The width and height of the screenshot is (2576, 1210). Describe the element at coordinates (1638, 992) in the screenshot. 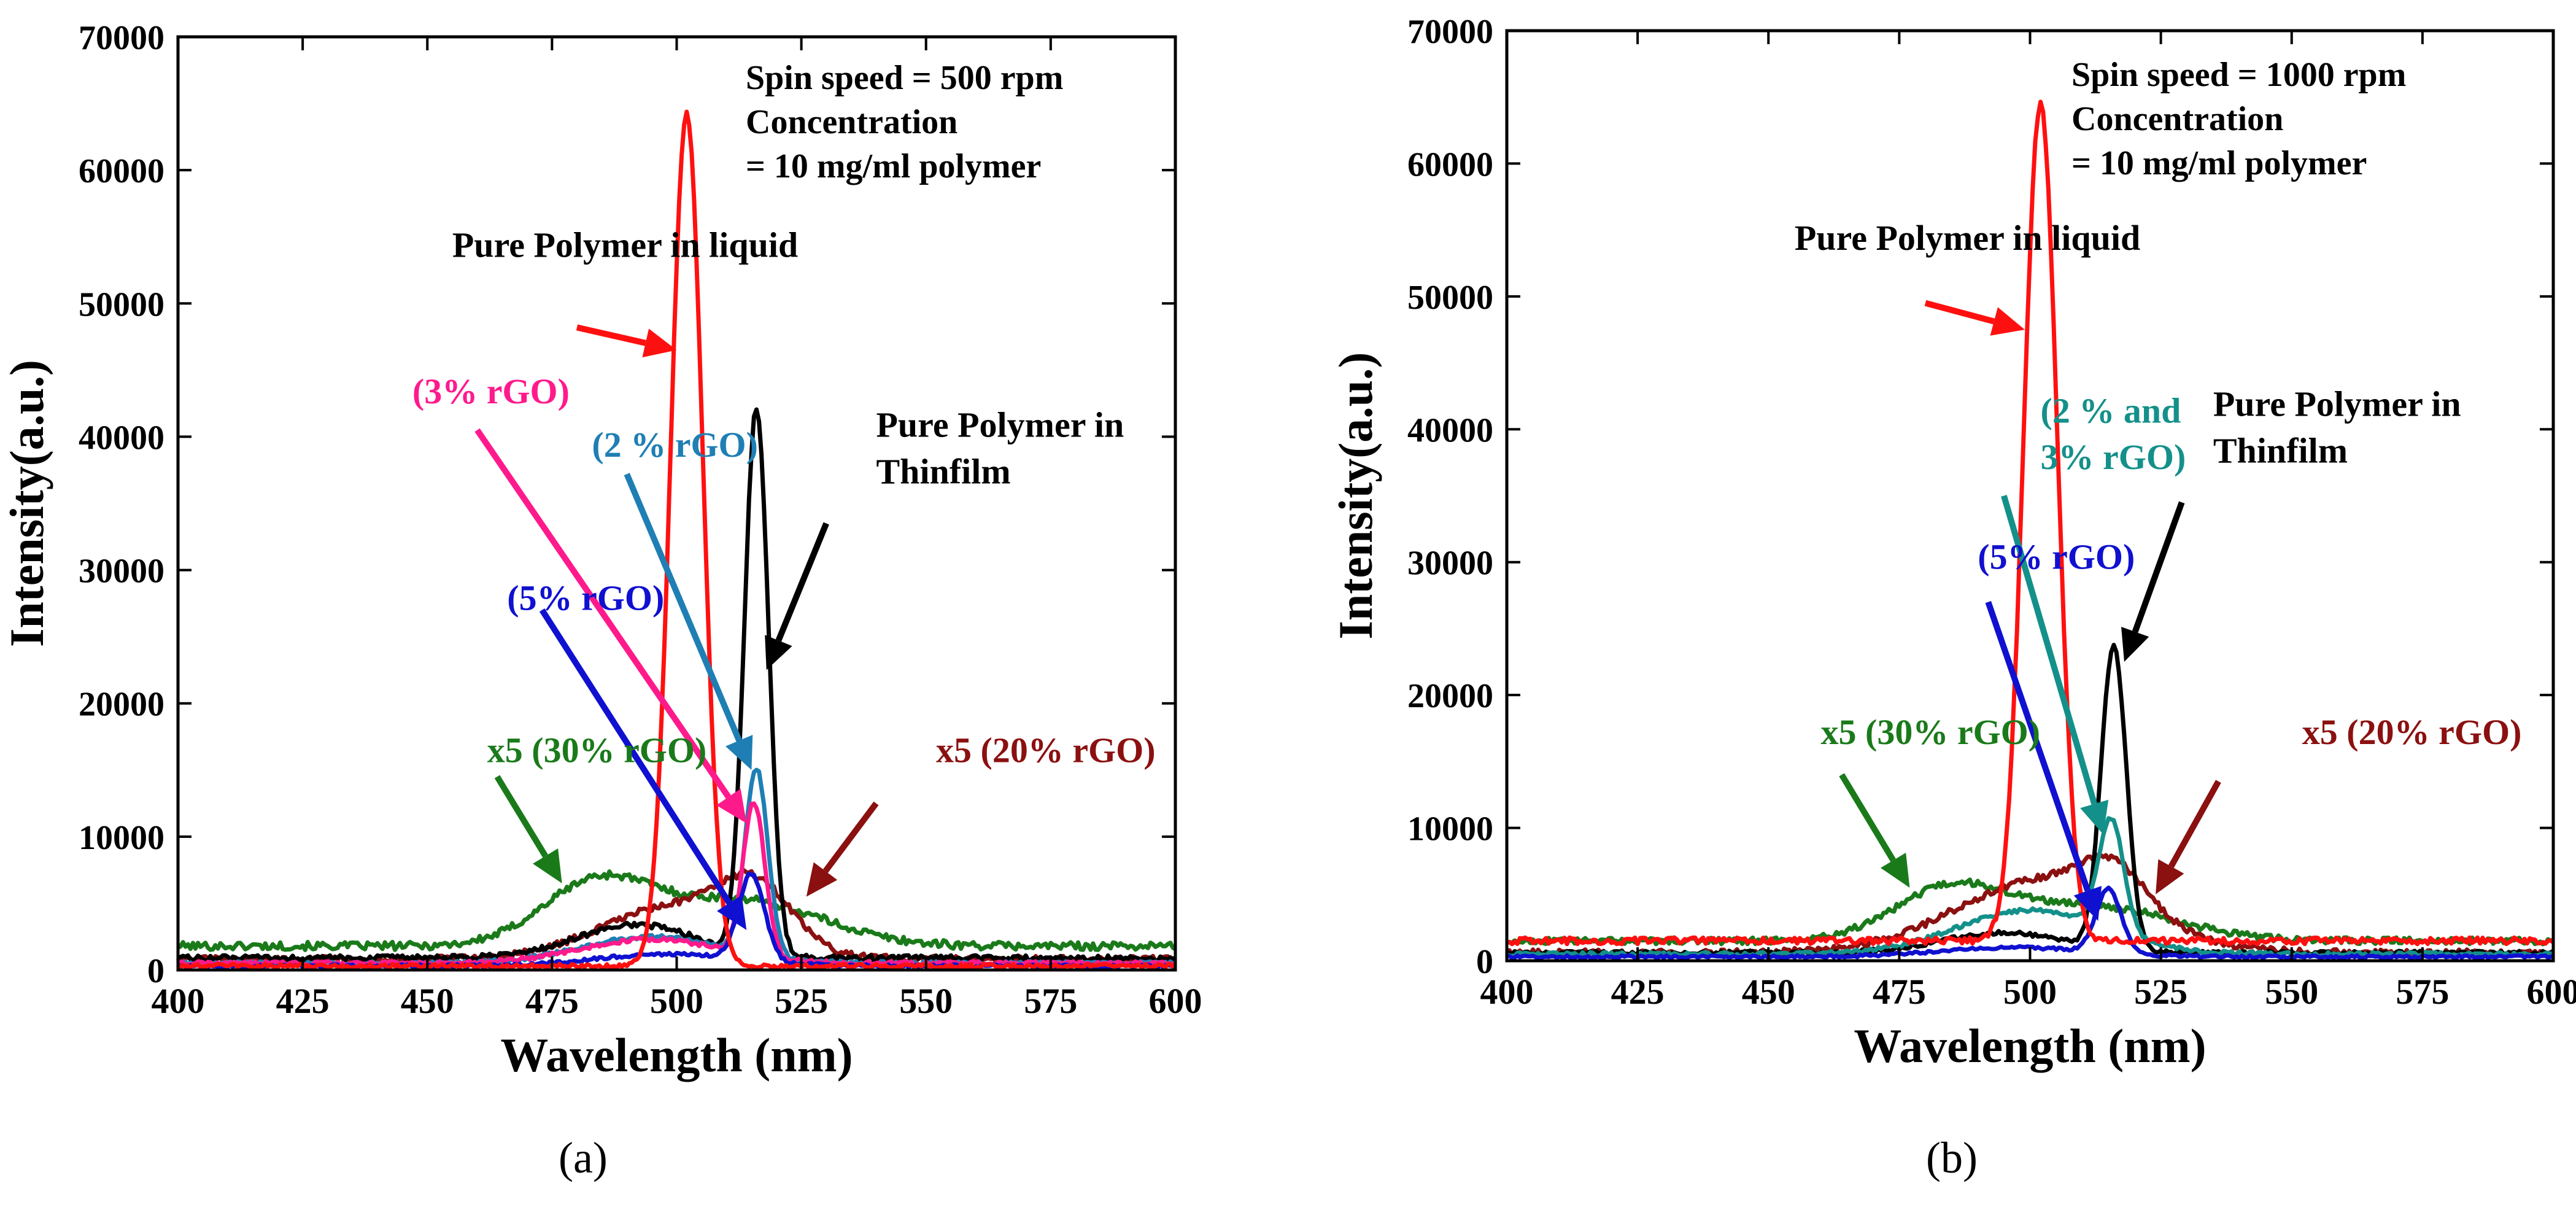

I see `x-tick-label: 425` at that location.